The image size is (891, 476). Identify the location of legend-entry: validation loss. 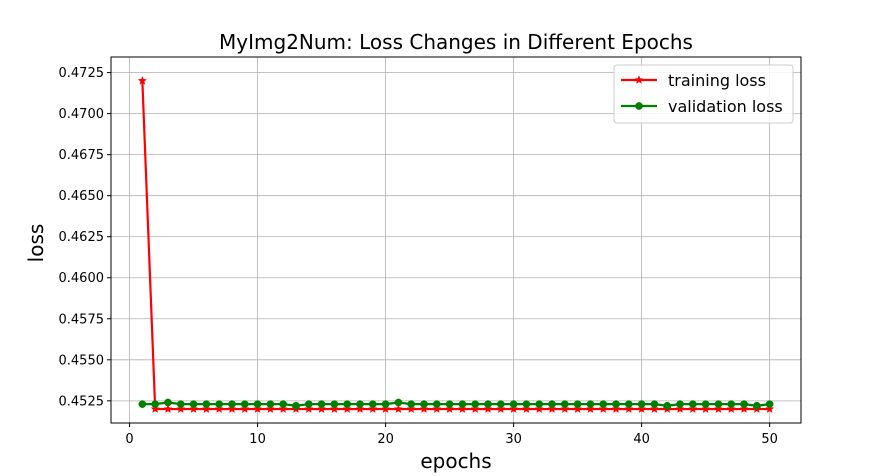
(702, 106).